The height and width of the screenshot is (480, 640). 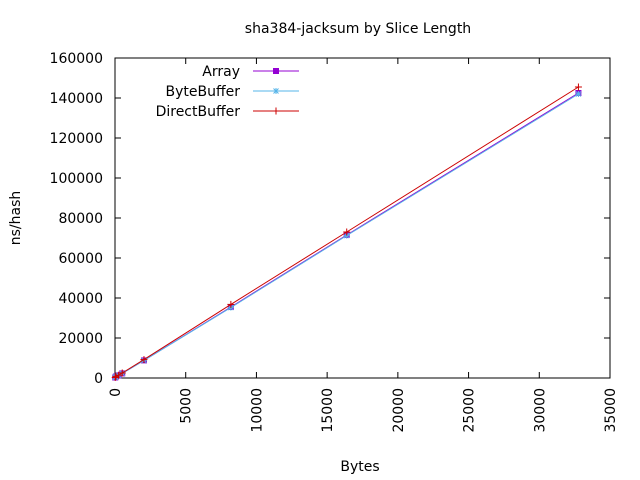 I want to click on y-tick-label: 0, so click(x=98, y=379).